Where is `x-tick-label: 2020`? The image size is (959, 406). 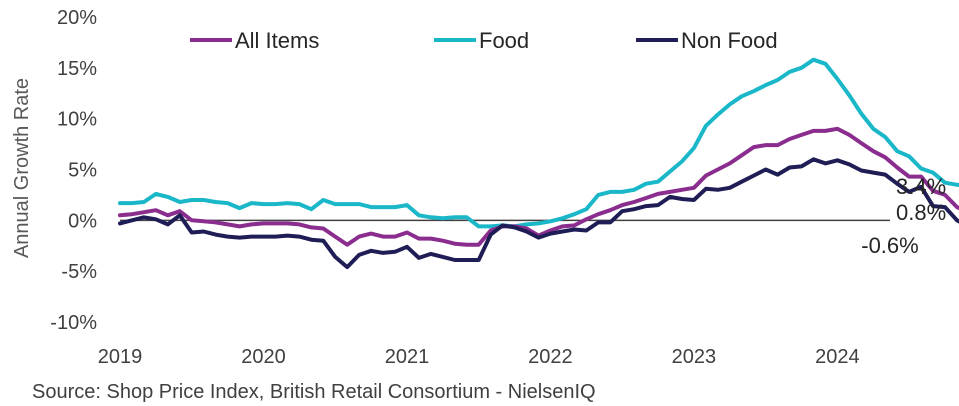
x-tick-label: 2020 is located at coordinates (263, 357).